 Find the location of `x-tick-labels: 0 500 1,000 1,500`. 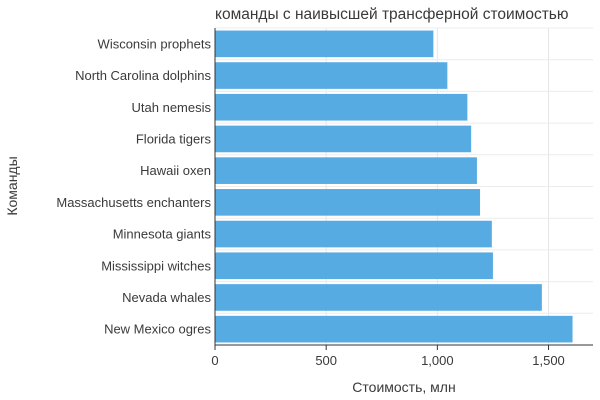

x-tick-labels: 0 500 1,000 1,500 is located at coordinates (388, 356).